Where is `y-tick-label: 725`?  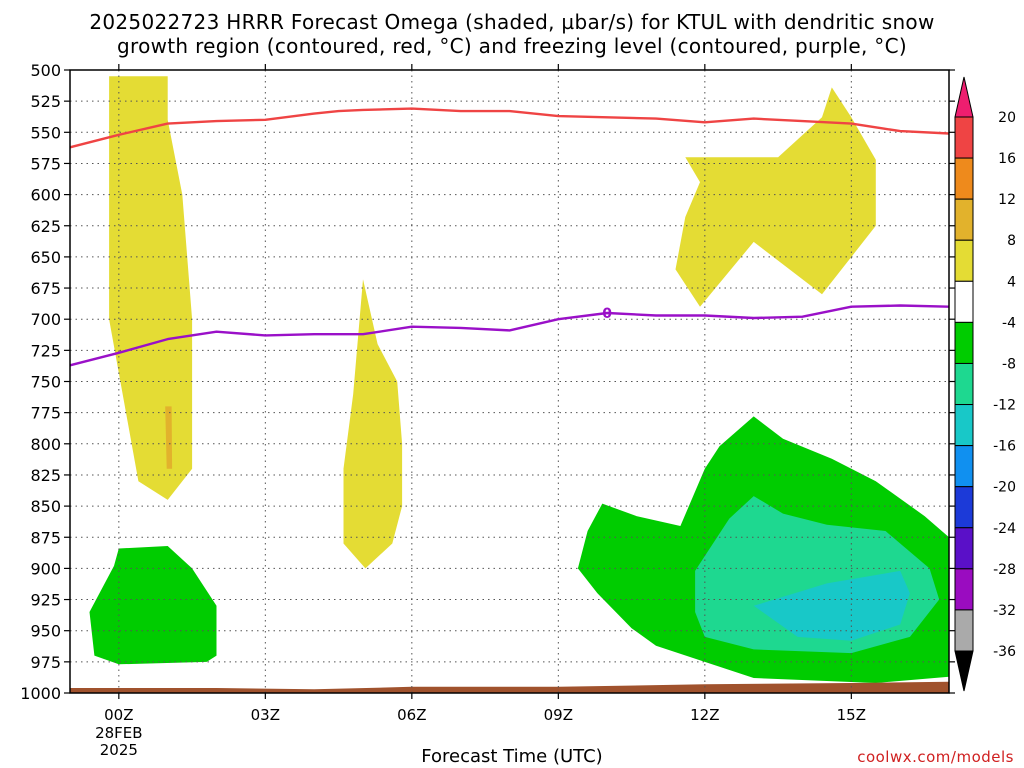
y-tick-label: 725 is located at coordinates (45, 350).